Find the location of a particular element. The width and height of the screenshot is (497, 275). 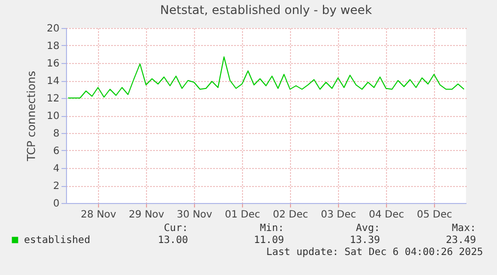

text: Last update: Sat Dec 6 04:00:26 2025 is located at coordinates (374, 252).